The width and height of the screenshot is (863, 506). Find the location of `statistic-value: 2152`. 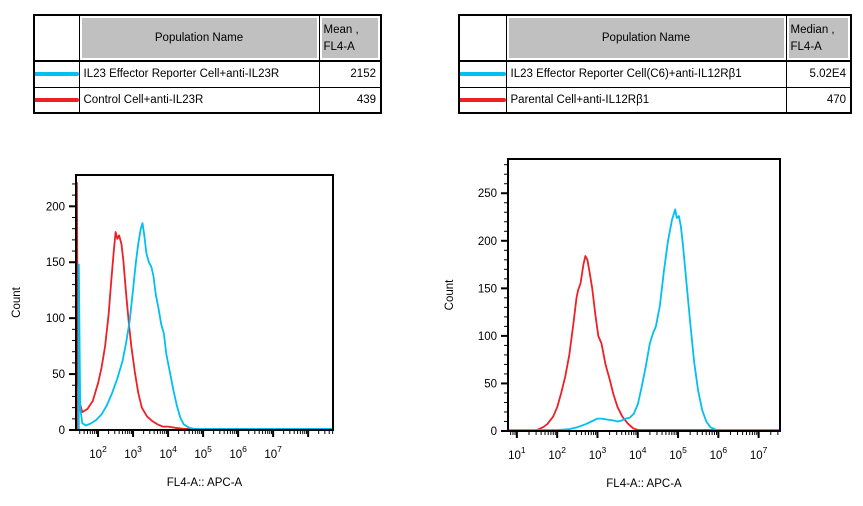

statistic-value: 2152 is located at coordinates (350, 74).